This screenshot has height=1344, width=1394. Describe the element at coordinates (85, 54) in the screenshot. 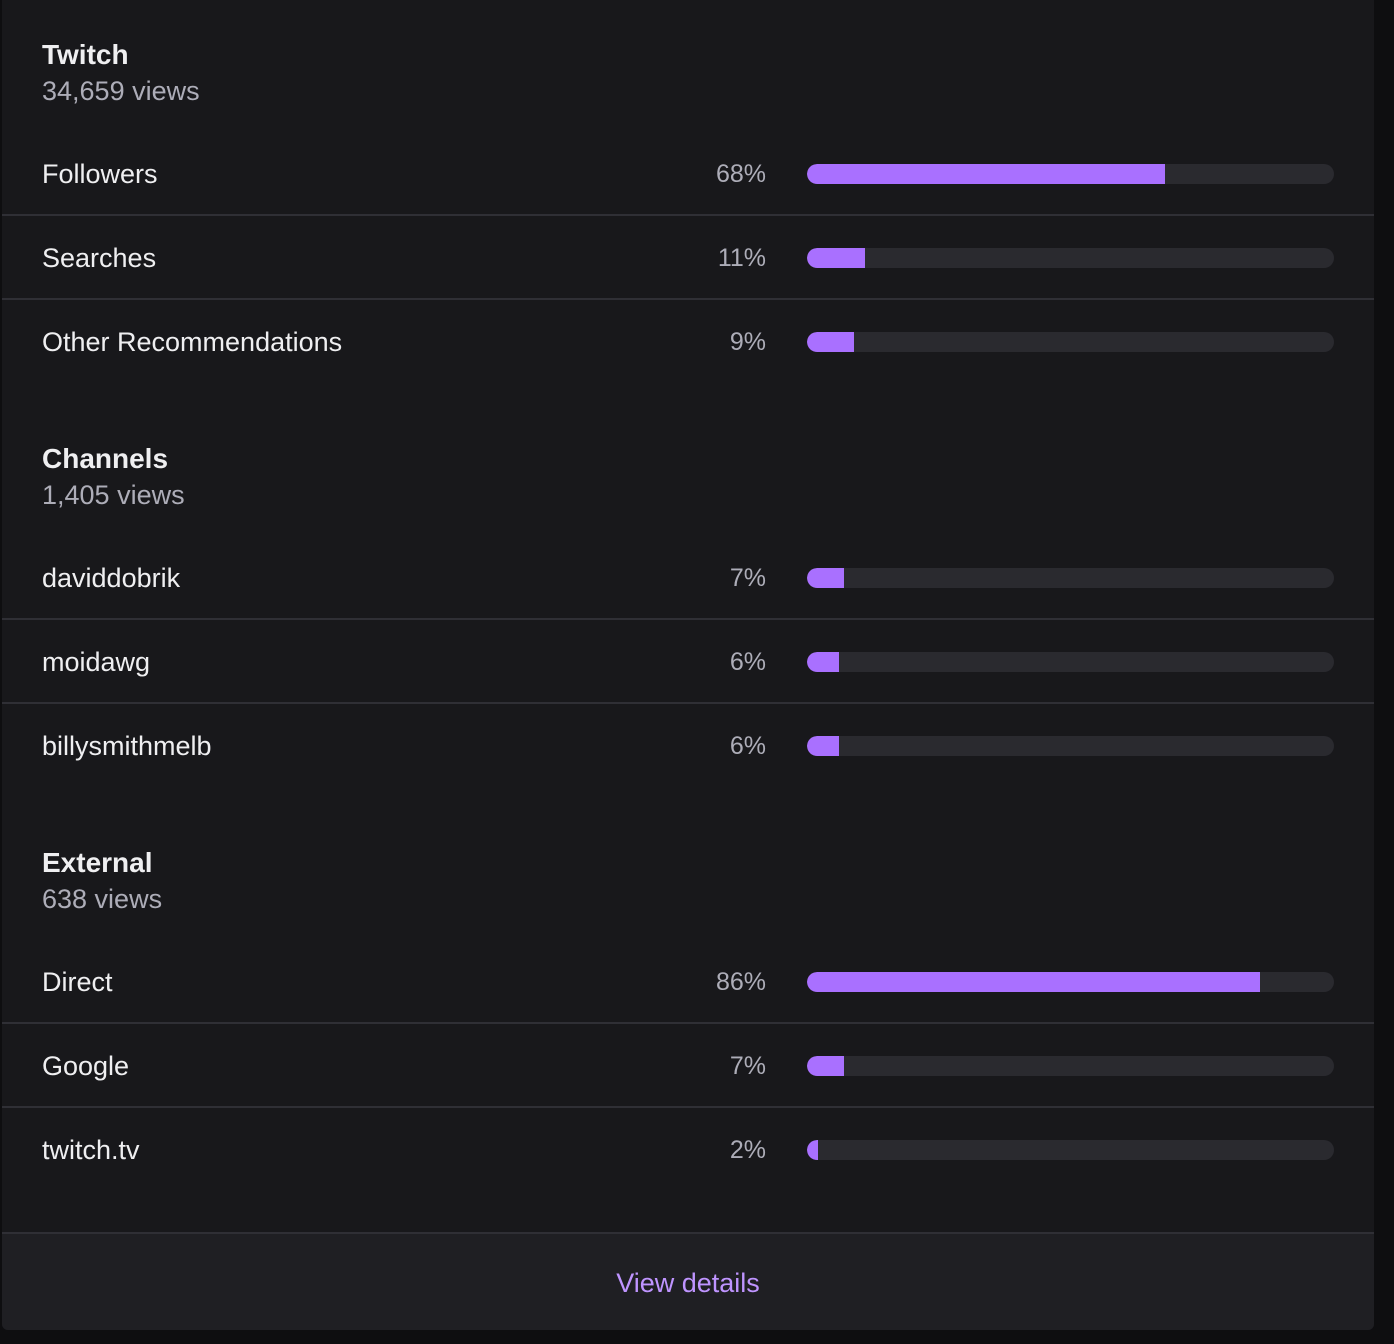

I see `section-title: Twitch` at that location.